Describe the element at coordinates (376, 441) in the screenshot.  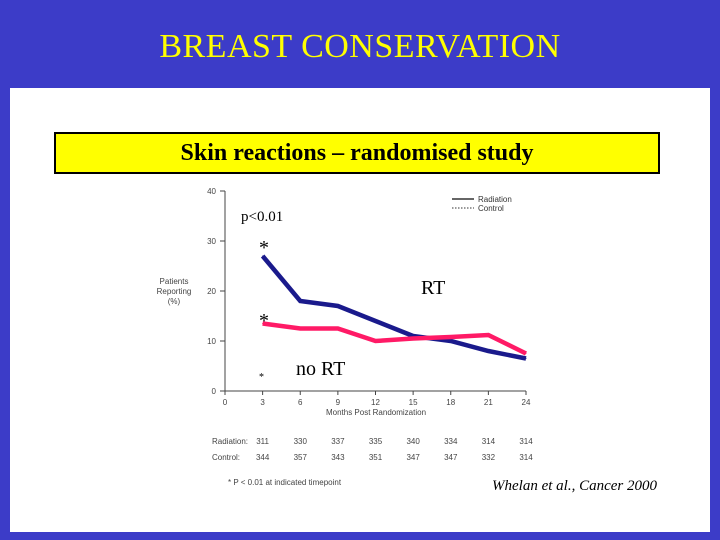
I see `table-cell: 335` at that location.